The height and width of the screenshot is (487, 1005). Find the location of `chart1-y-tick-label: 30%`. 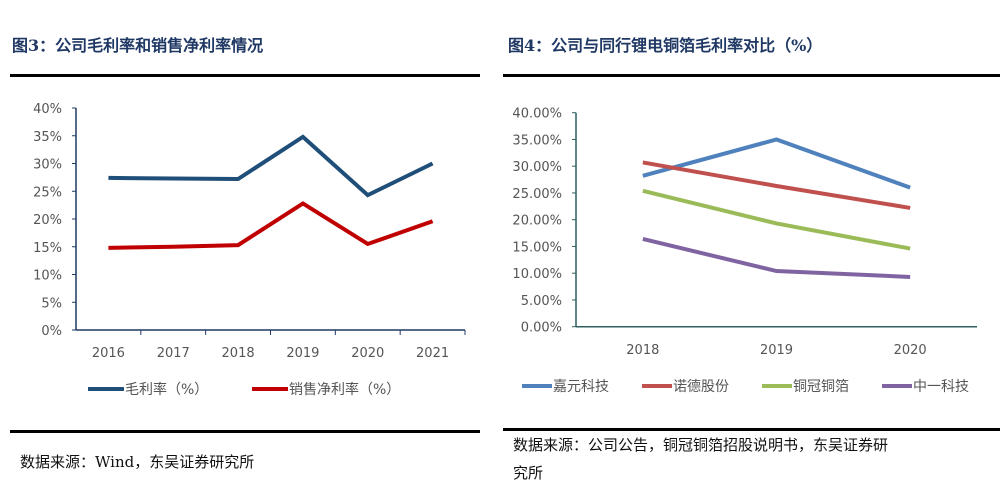

chart1-y-tick-label: 30% is located at coordinates (47, 165).